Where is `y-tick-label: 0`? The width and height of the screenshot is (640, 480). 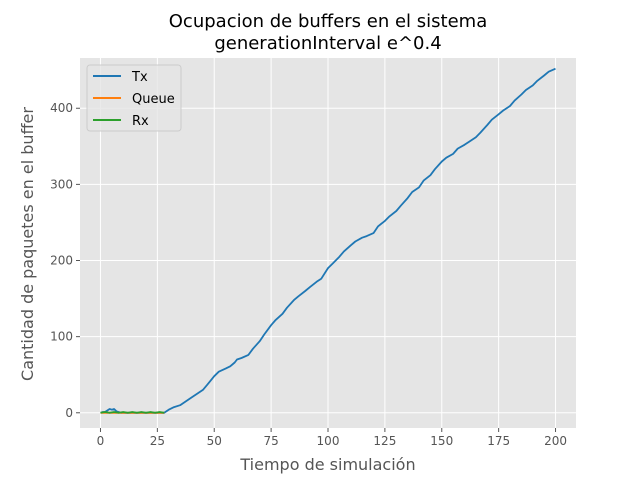 y-tick-label: 0 is located at coordinates (69, 413).